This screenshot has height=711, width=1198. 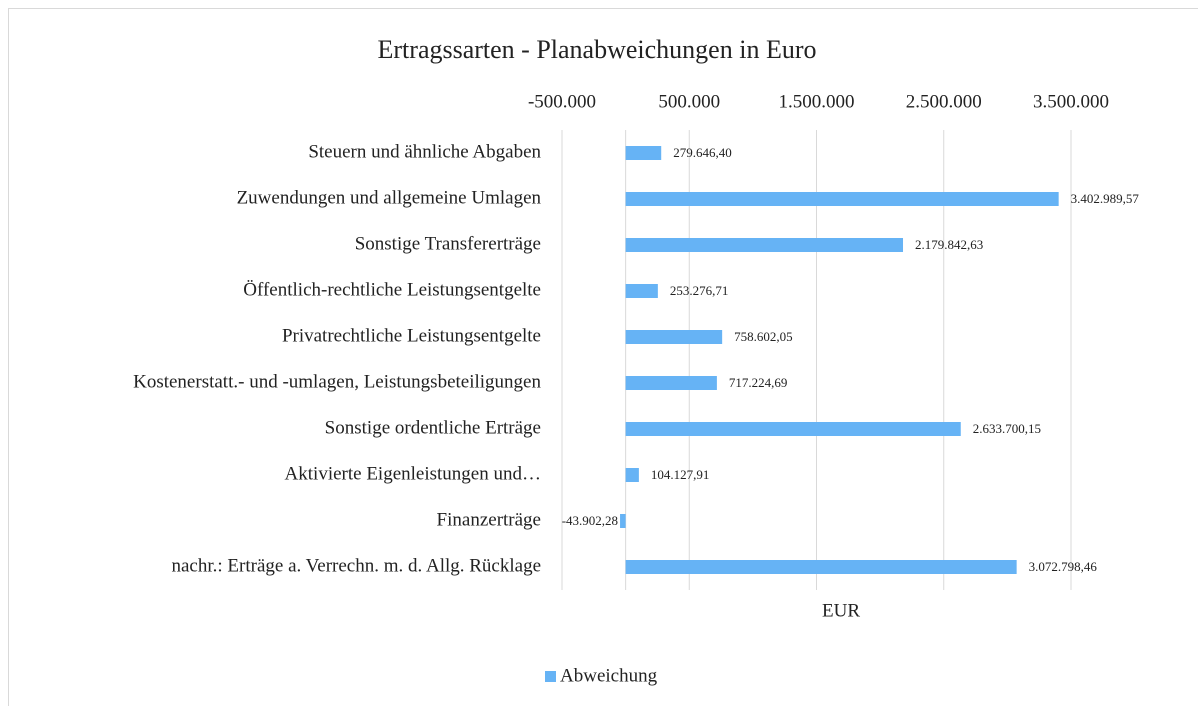 What do you see at coordinates (424, 151) in the screenshot?
I see `y-tick-label: Steuern und ähnliche Abgaben` at bounding box center [424, 151].